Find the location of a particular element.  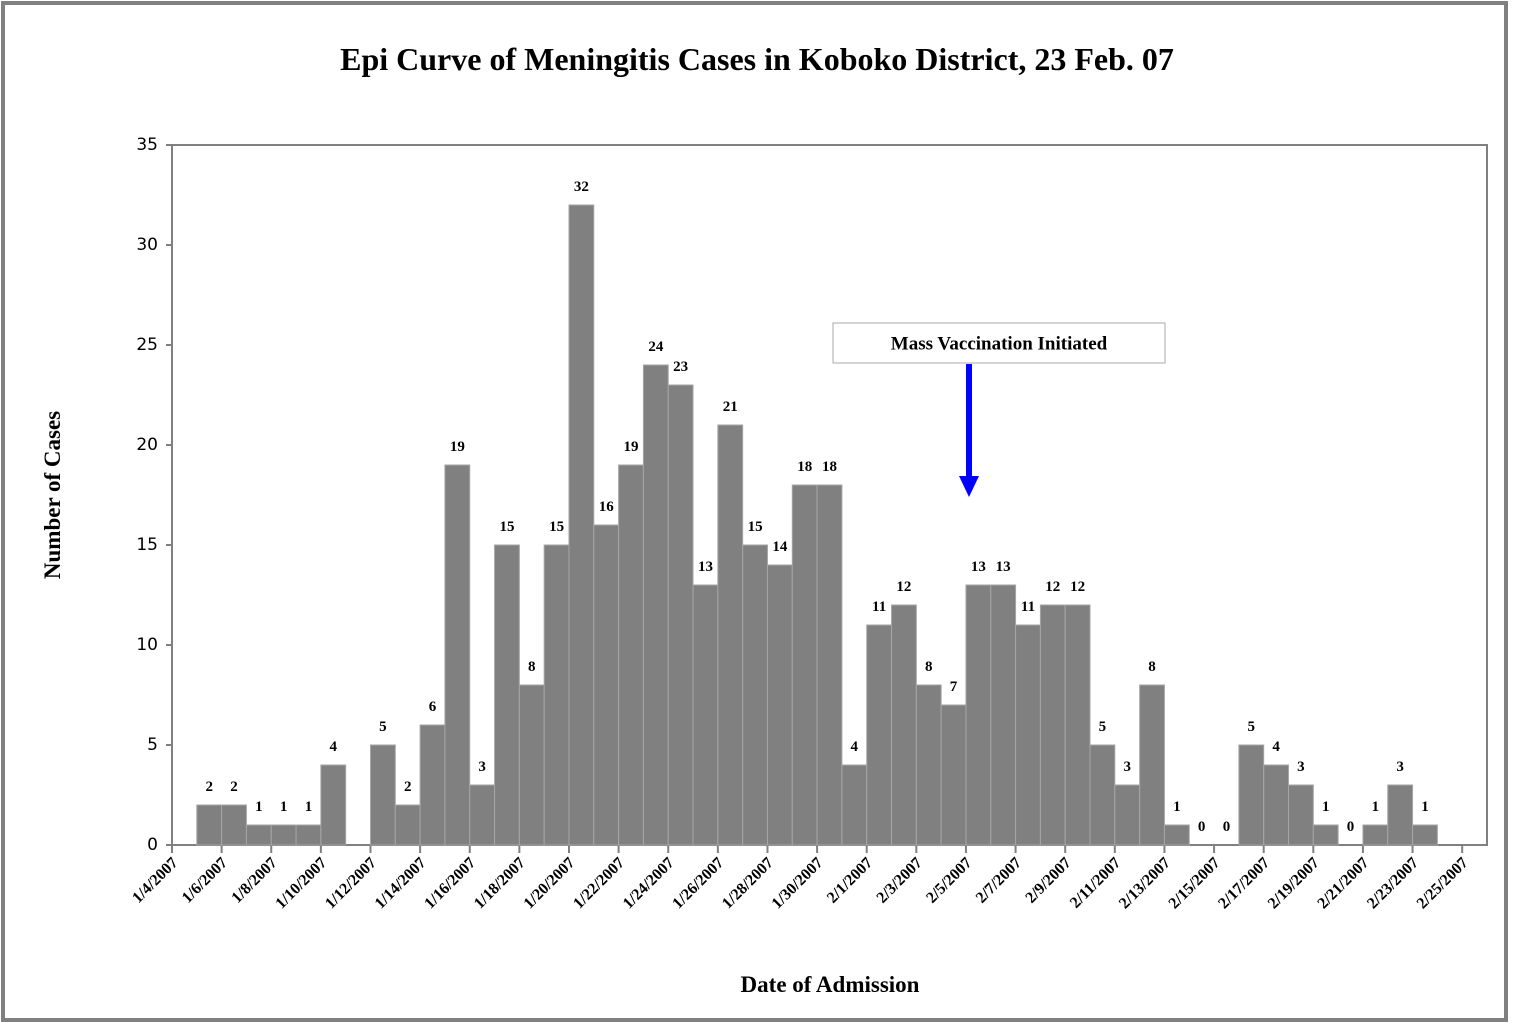

data-label: 23 is located at coordinates (680, 367).